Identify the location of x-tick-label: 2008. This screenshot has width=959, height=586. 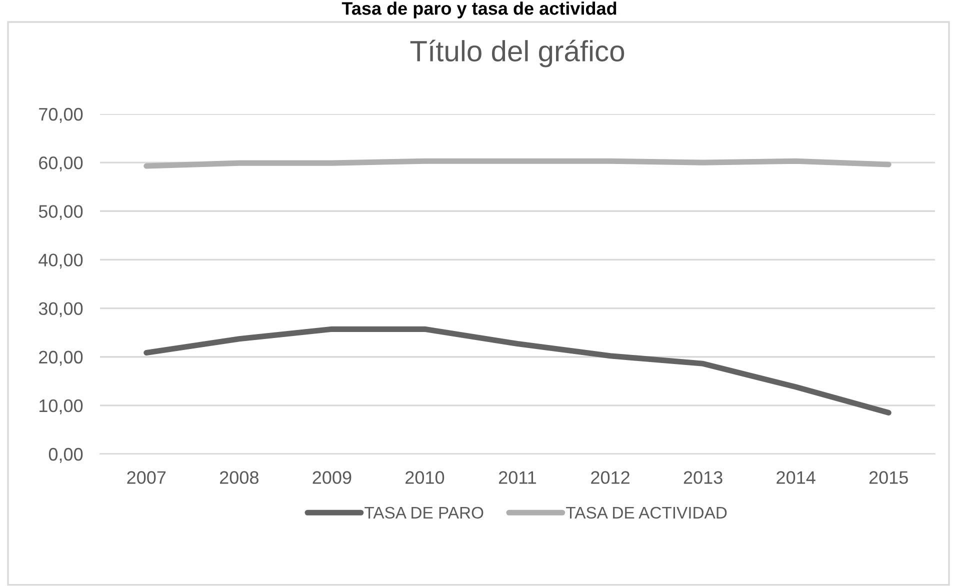
(239, 477).